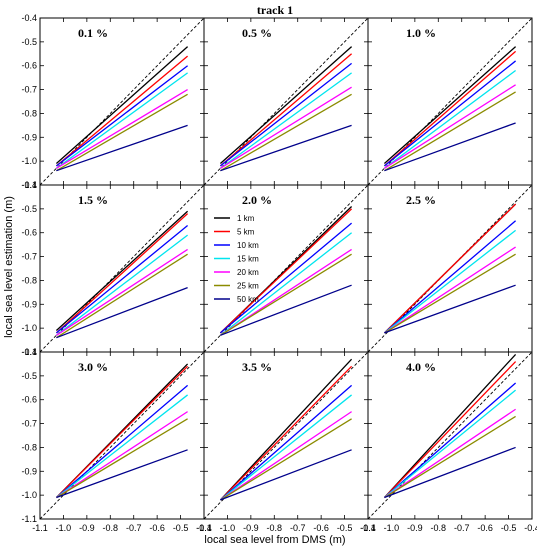 The height and width of the screenshot is (550, 537). I want to click on panel-05: 0.5 %, so click(286, 101).